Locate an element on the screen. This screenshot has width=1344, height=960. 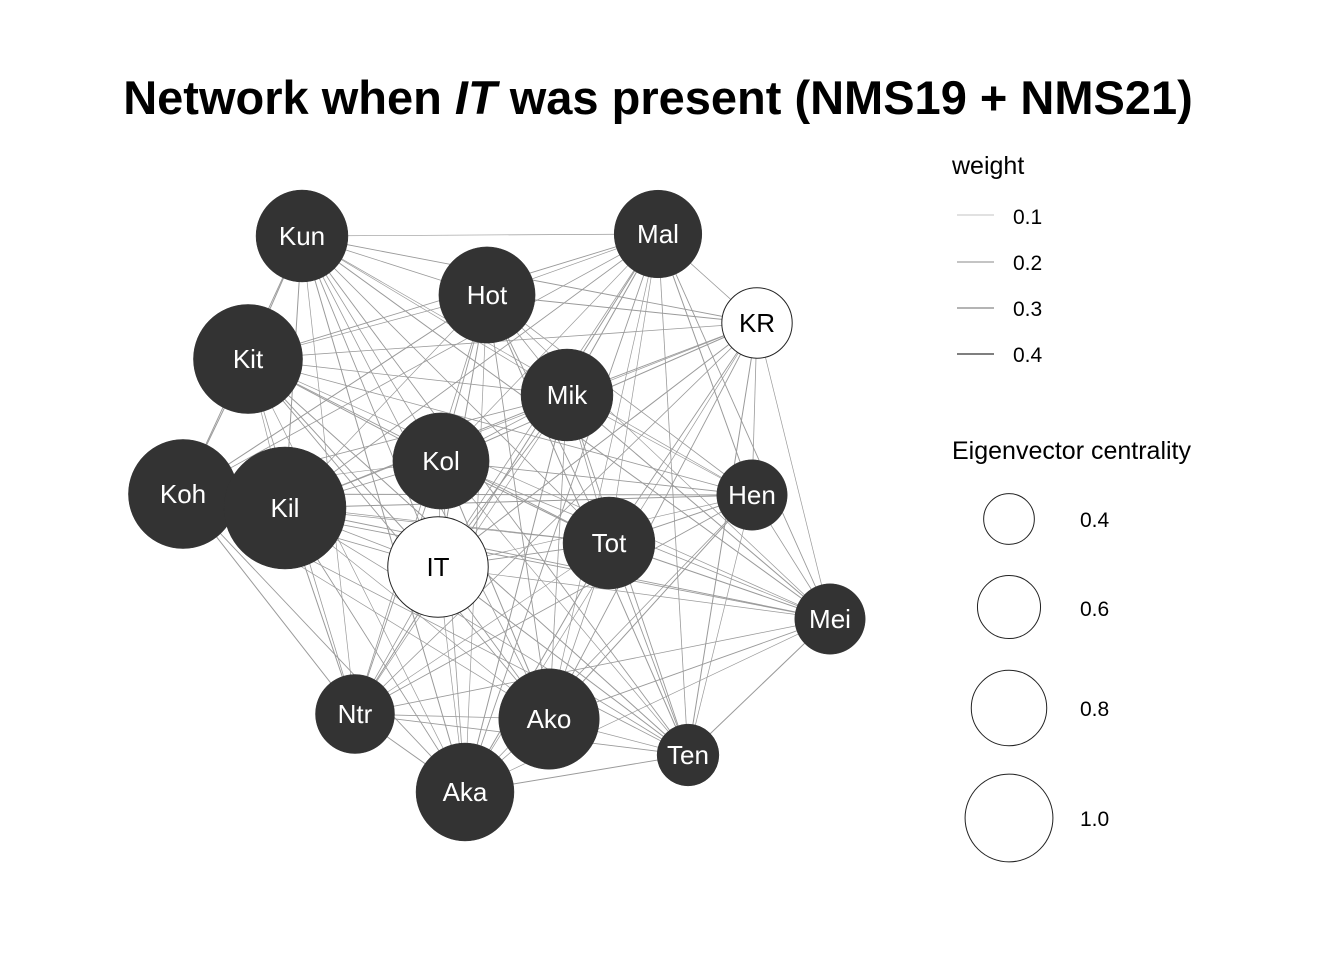
edge-hot-koh is located at coordinates (335, 394).